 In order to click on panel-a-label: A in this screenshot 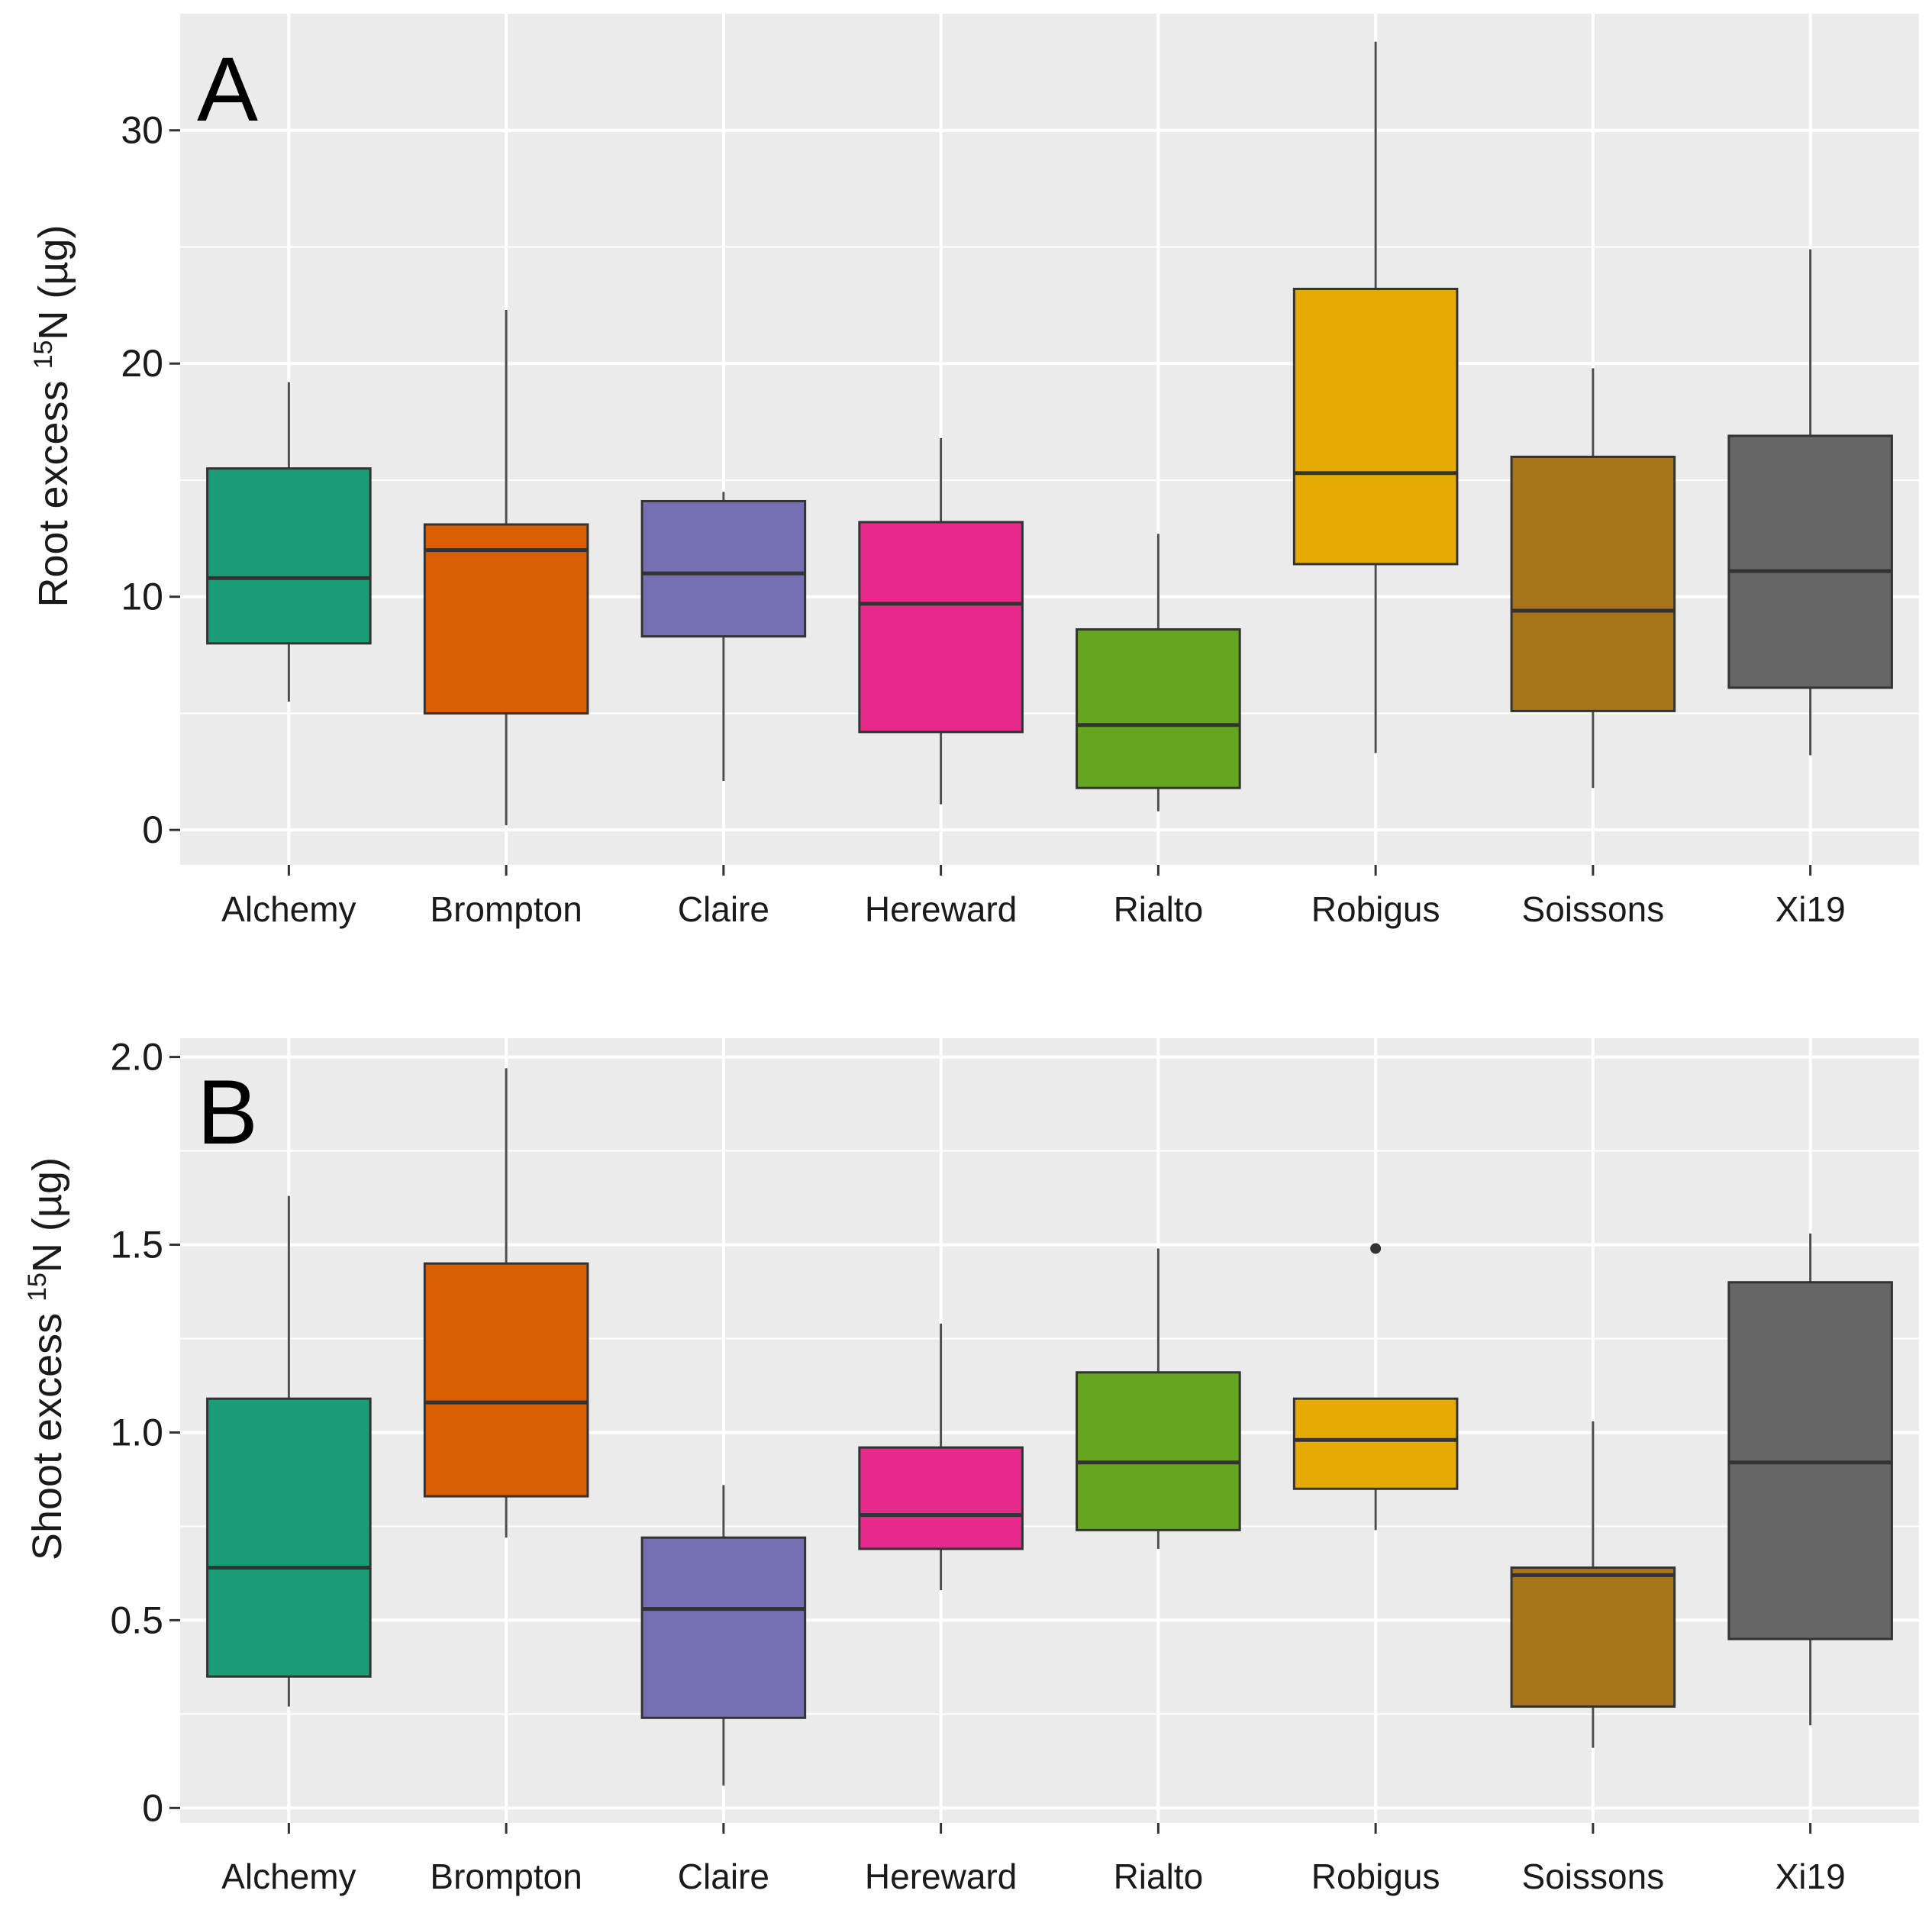, I will do `click(227, 89)`.